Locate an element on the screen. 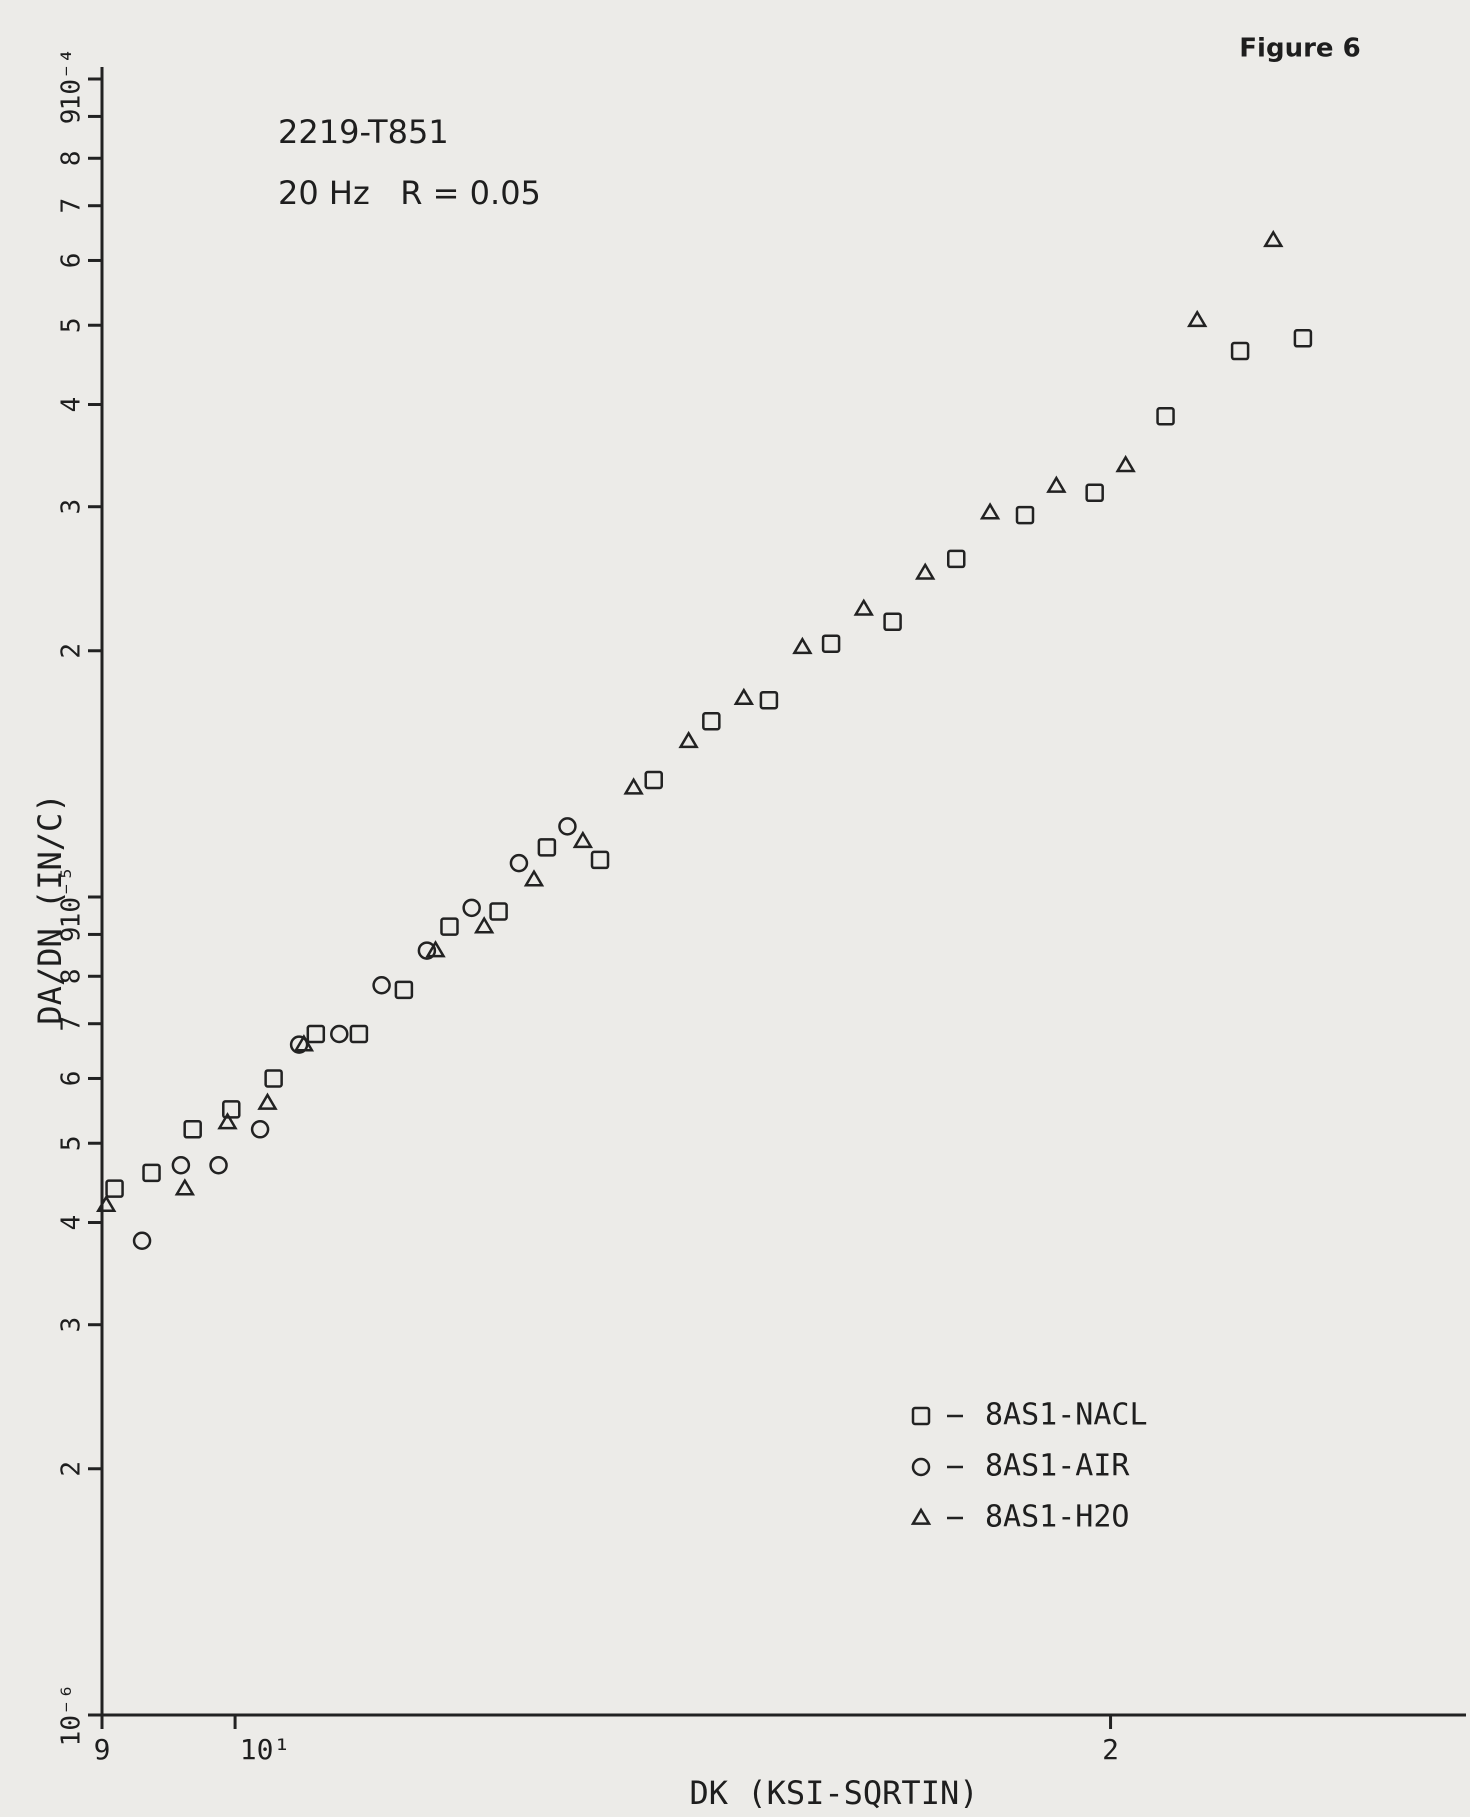 The width and height of the screenshot is (1470, 1817). y-tick-label: 10⁻⁶ is located at coordinates (72, 1715).